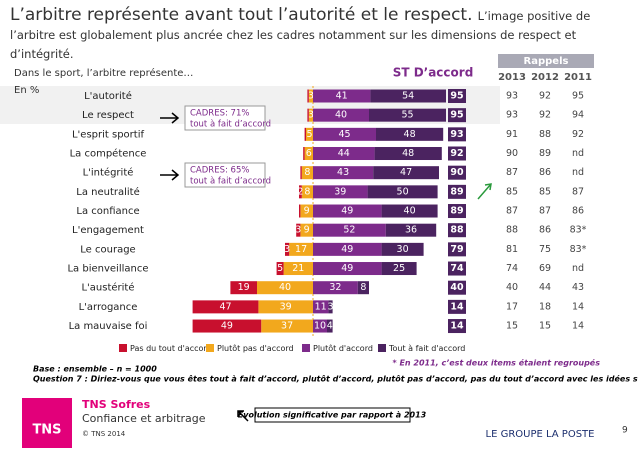  Describe the element at coordinates (512, 326) in the screenshot. I see `recall-value: 15` at that location.